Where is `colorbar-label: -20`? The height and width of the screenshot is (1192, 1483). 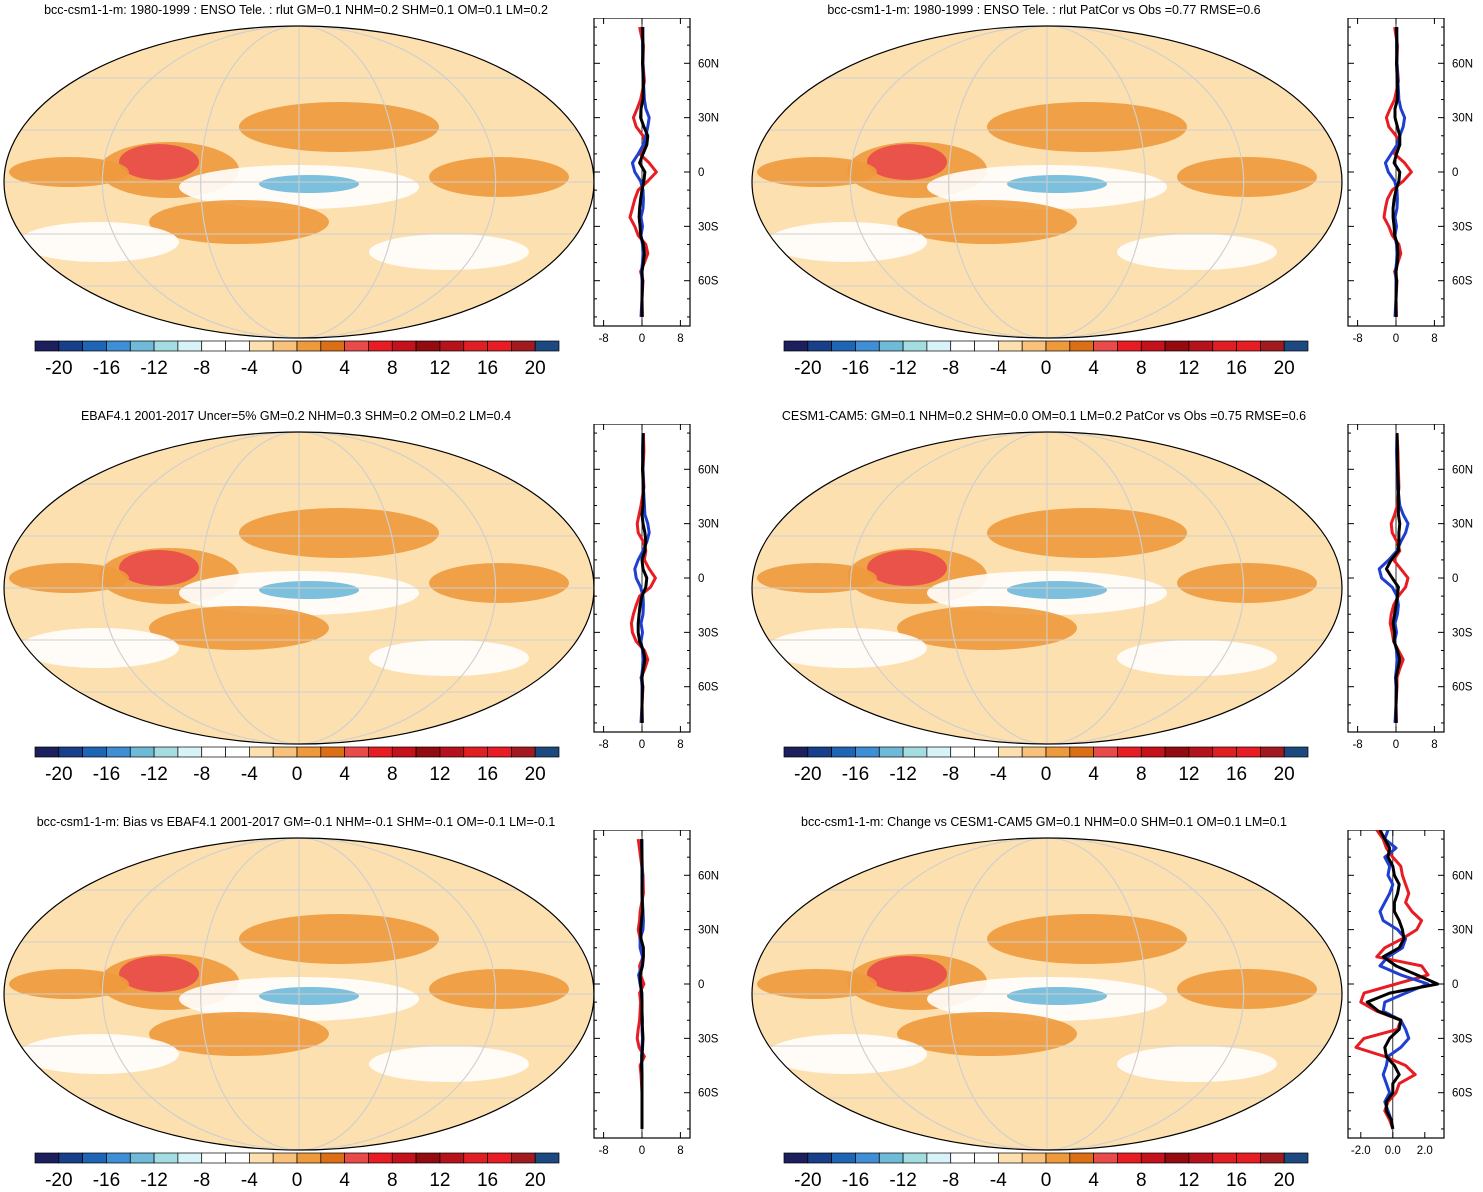 colorbar-label: -20 is located at coordinates (807, 1180).